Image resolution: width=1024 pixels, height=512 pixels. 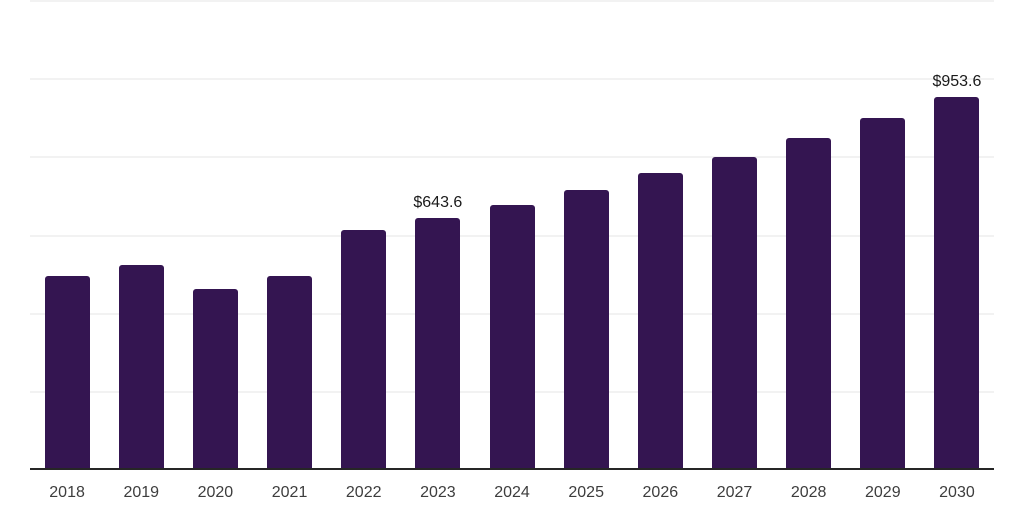 I want to click on x-axis-label-2024: 2024, so click(x=512, y=492).